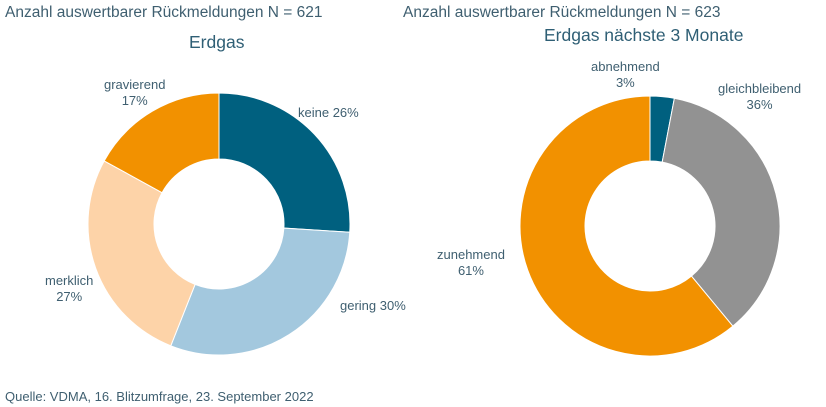 The width and height of the screenshot is (826, 407). What do you see at coordinates (141, 253) in the screenshot?
I see `donut-slice-merklich` at bounding box center [141, 253].